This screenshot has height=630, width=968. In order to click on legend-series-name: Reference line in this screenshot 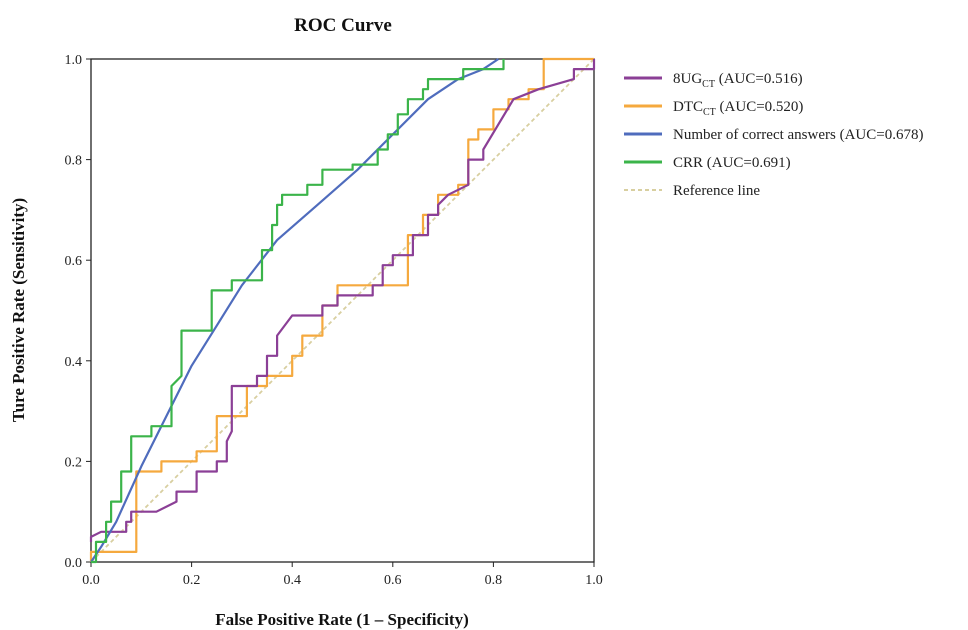, I will do `click(716, 191)`.